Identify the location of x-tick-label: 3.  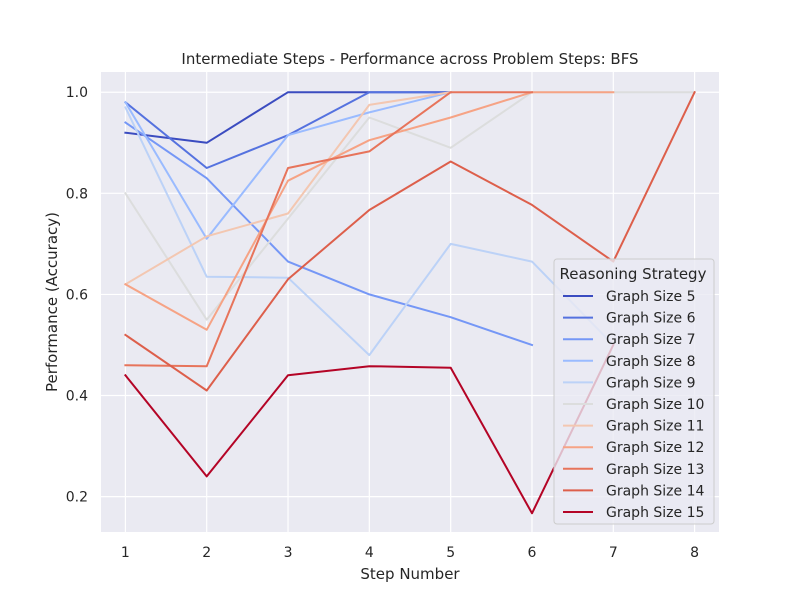
(288, 553).